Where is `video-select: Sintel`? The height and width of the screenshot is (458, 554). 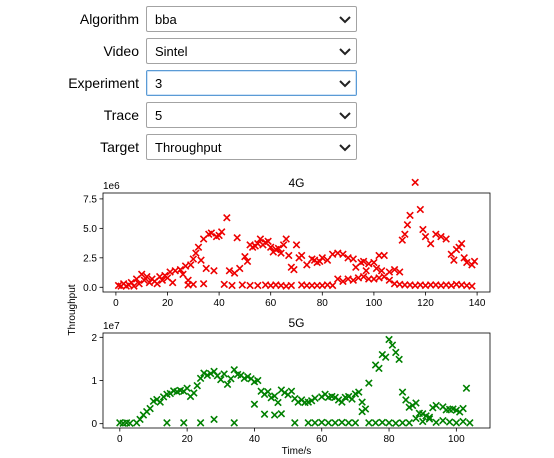
video-select: Sintel is located at coordinates (251, 51).